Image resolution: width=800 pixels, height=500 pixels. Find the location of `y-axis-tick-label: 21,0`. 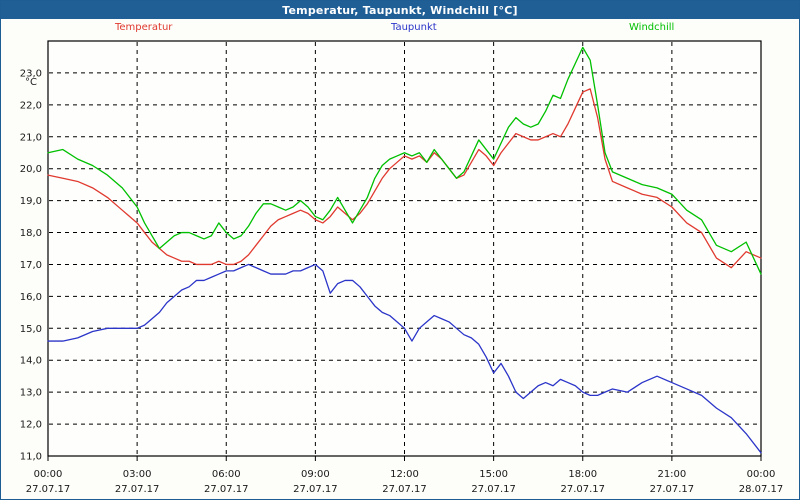

y-axis-tick-label: 21,0 is located at coordinates (31, 137).